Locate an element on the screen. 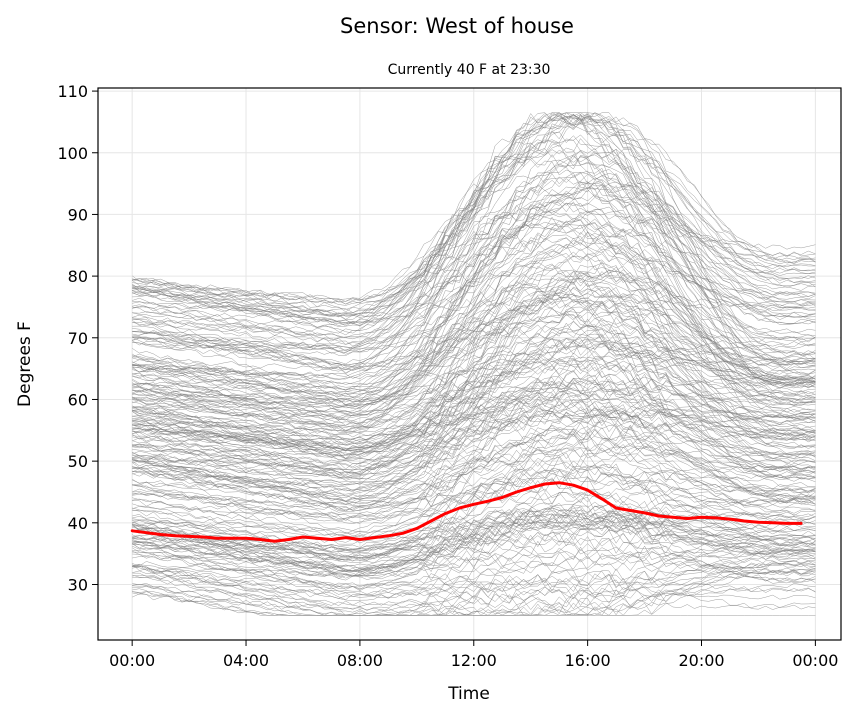 The height and width of the screenshot is (719, 857). y-tick-label-6: 90 is located at coordinates (78, 214).